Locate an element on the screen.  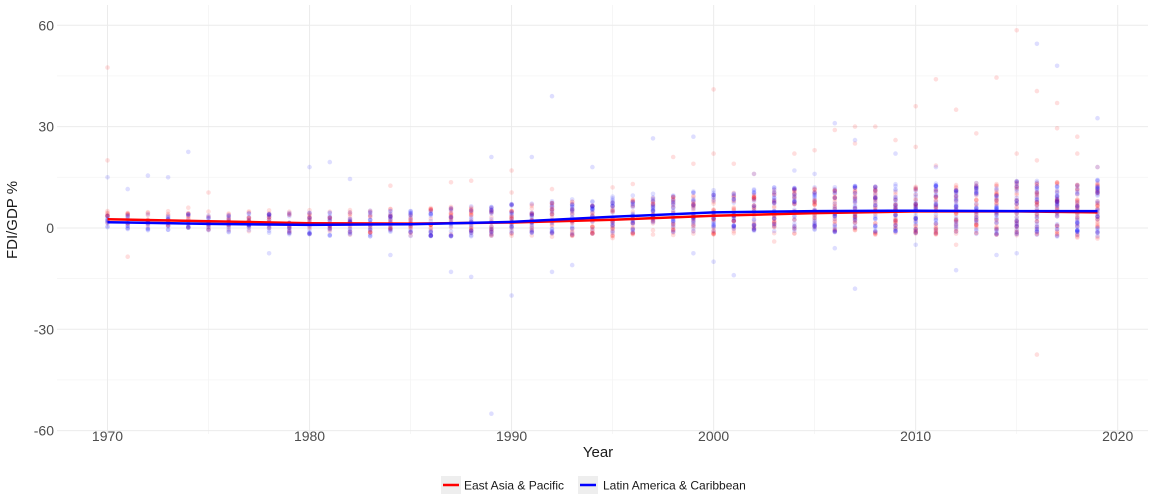
y-tick-label: 60 is located at coordinates (46, 25).